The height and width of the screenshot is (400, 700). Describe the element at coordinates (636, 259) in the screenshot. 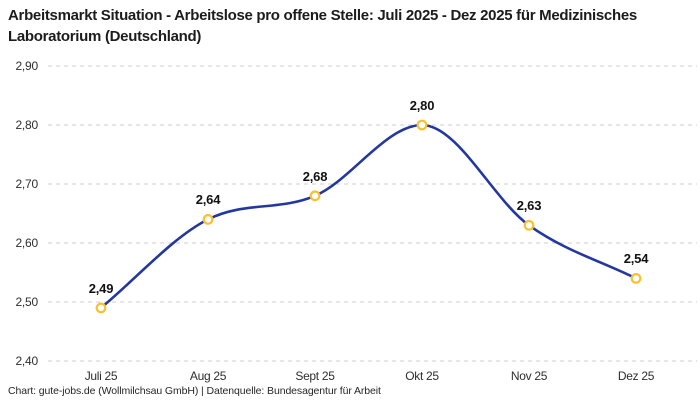

I see `data-point-label: 2,54` at that location.